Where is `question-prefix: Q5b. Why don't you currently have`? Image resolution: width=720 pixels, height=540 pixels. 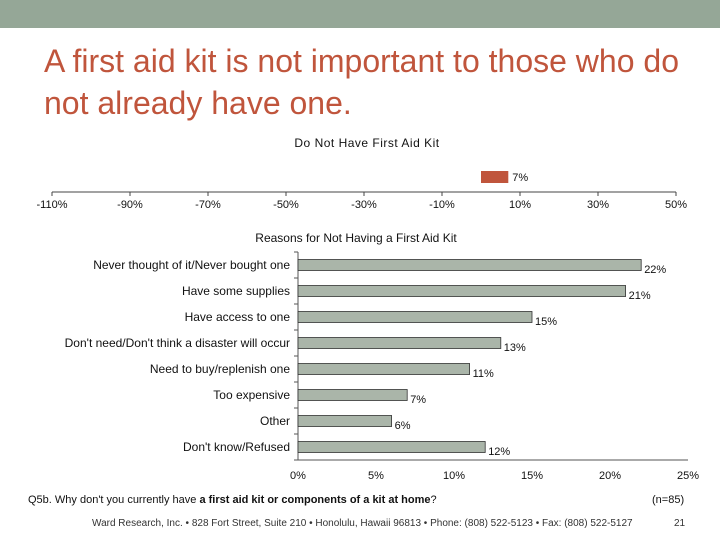 question-prefix: Q5b. Why don't you currently have is located at coordinates (114, 500).